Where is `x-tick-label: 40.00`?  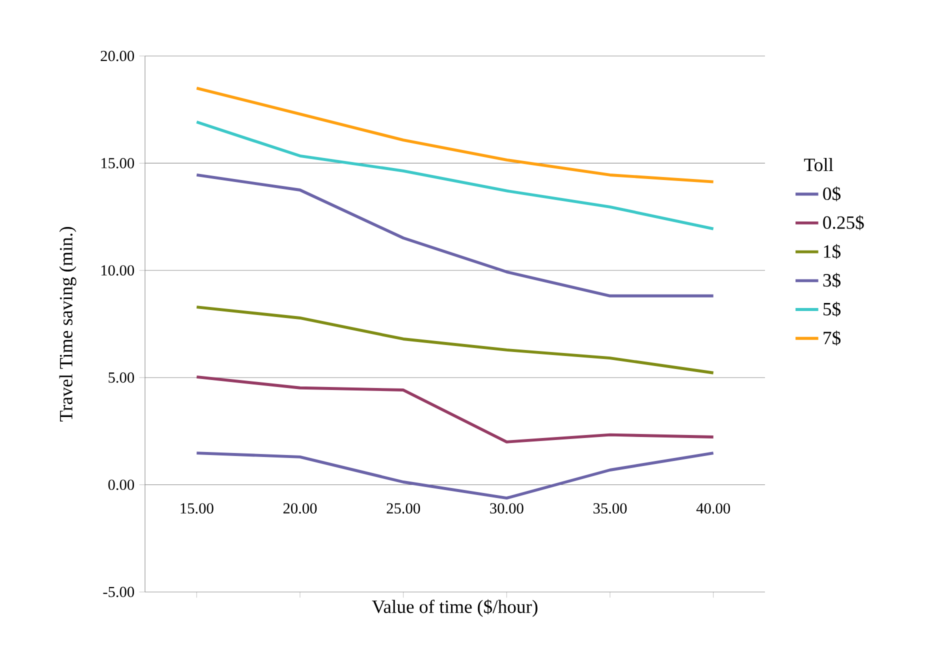 x-tick-label: 40.00 is located at coordinates (713, 508).